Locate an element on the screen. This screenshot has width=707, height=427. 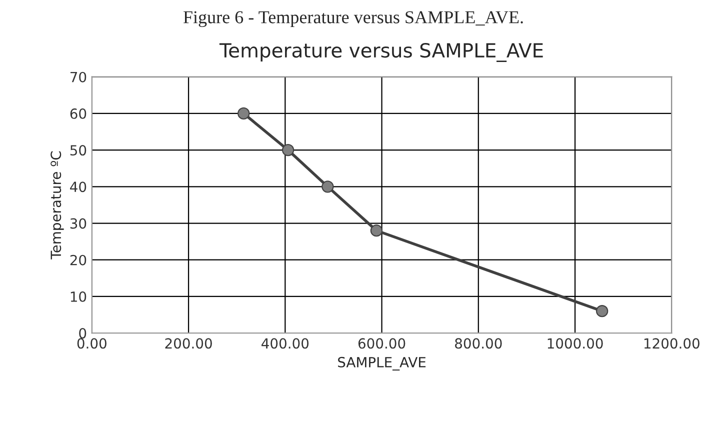
caption: Figure 6 - Temperature versus SAMPLE_AVE. is located at coordinates (353, 19).